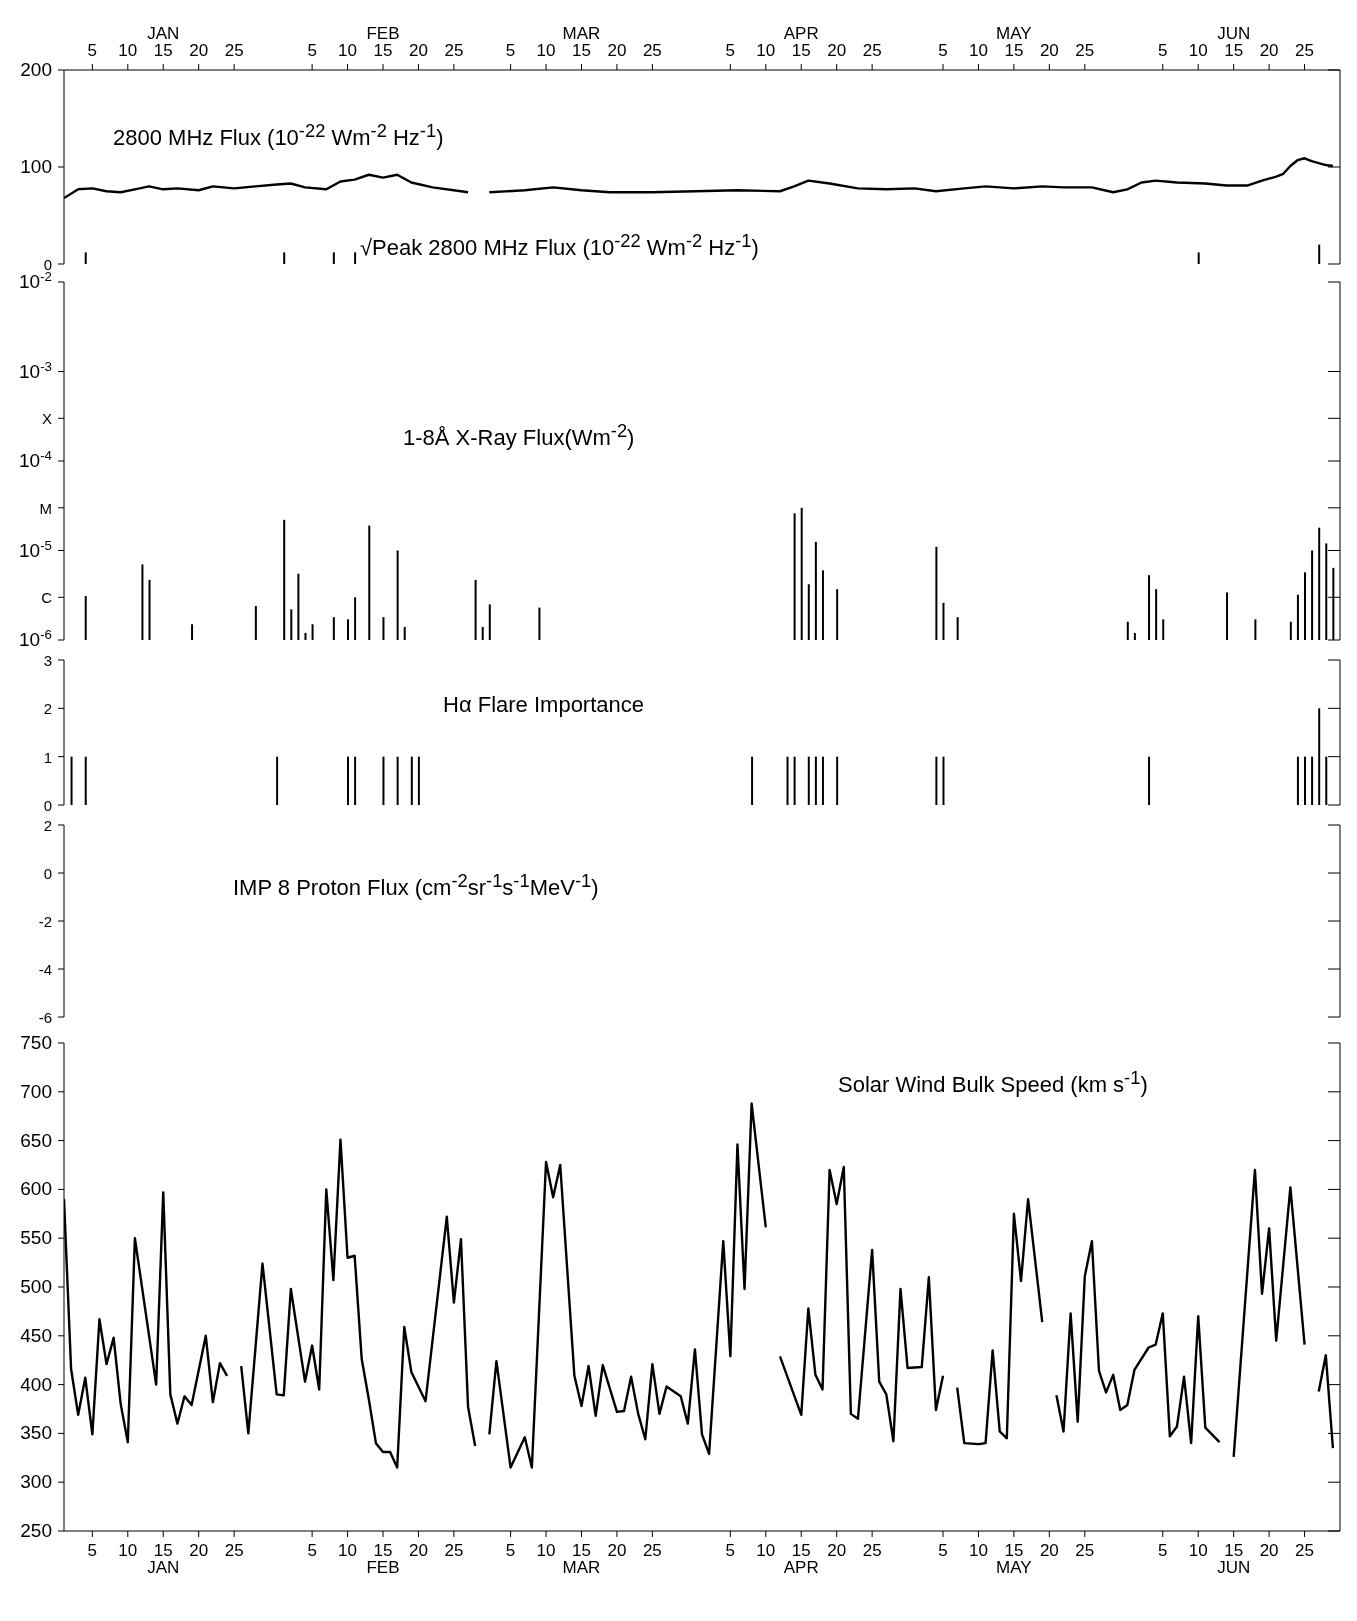  Describe the element at coordinates (35, 370) in the screenshot. I see `y-tick-label: 10$^{-3}$` at that location.